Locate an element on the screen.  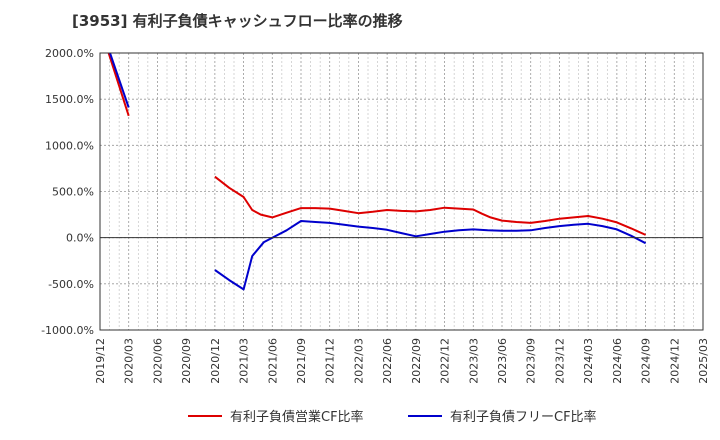
x-tick-label: 2021/09 is located at coordinates (301, 361).